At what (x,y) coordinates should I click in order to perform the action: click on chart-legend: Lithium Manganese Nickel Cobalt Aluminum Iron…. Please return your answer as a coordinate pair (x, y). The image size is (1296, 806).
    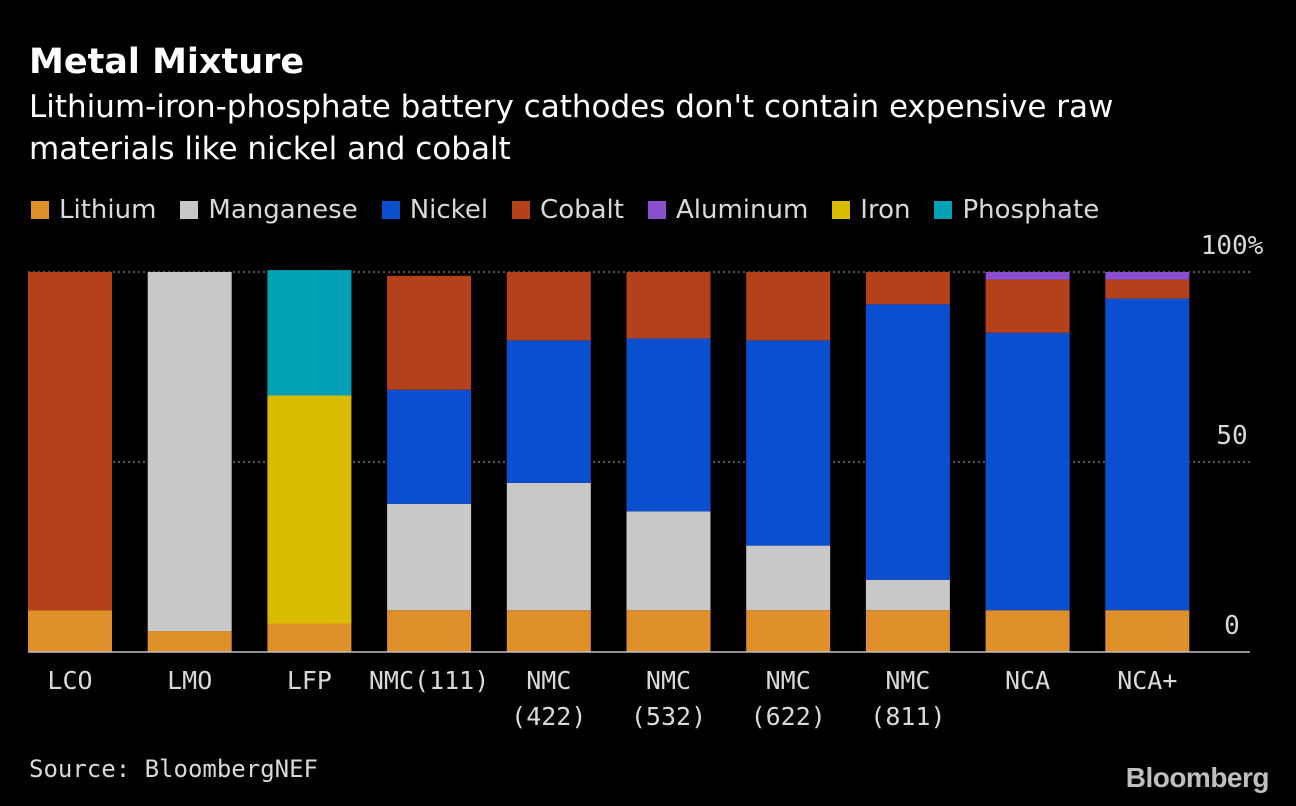
    Looking at the image, I should click on (577, 210).